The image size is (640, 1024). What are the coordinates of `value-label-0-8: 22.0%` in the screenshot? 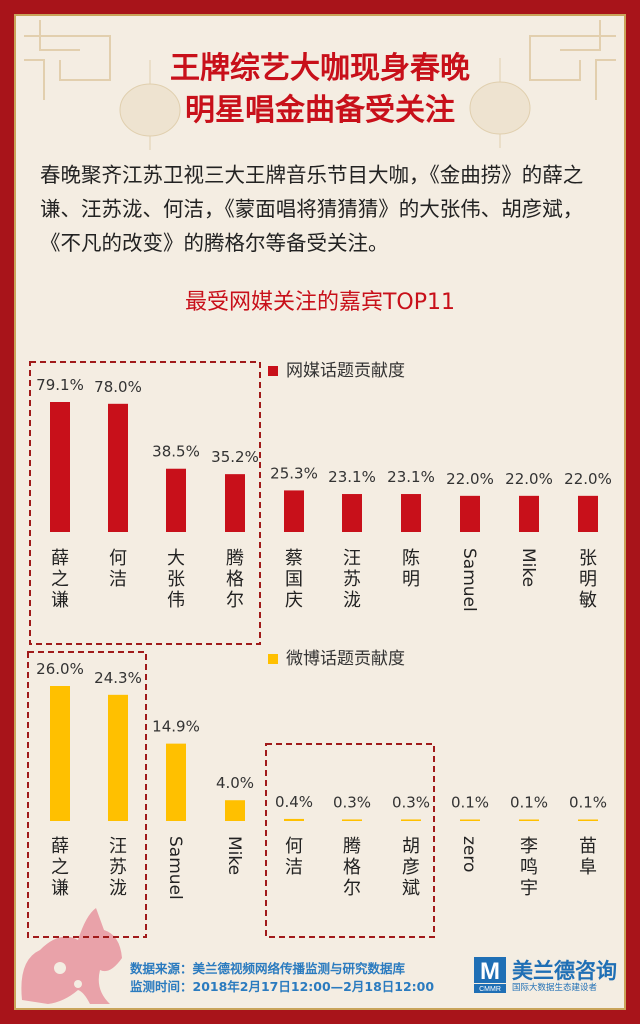 It's located at (529, 479).